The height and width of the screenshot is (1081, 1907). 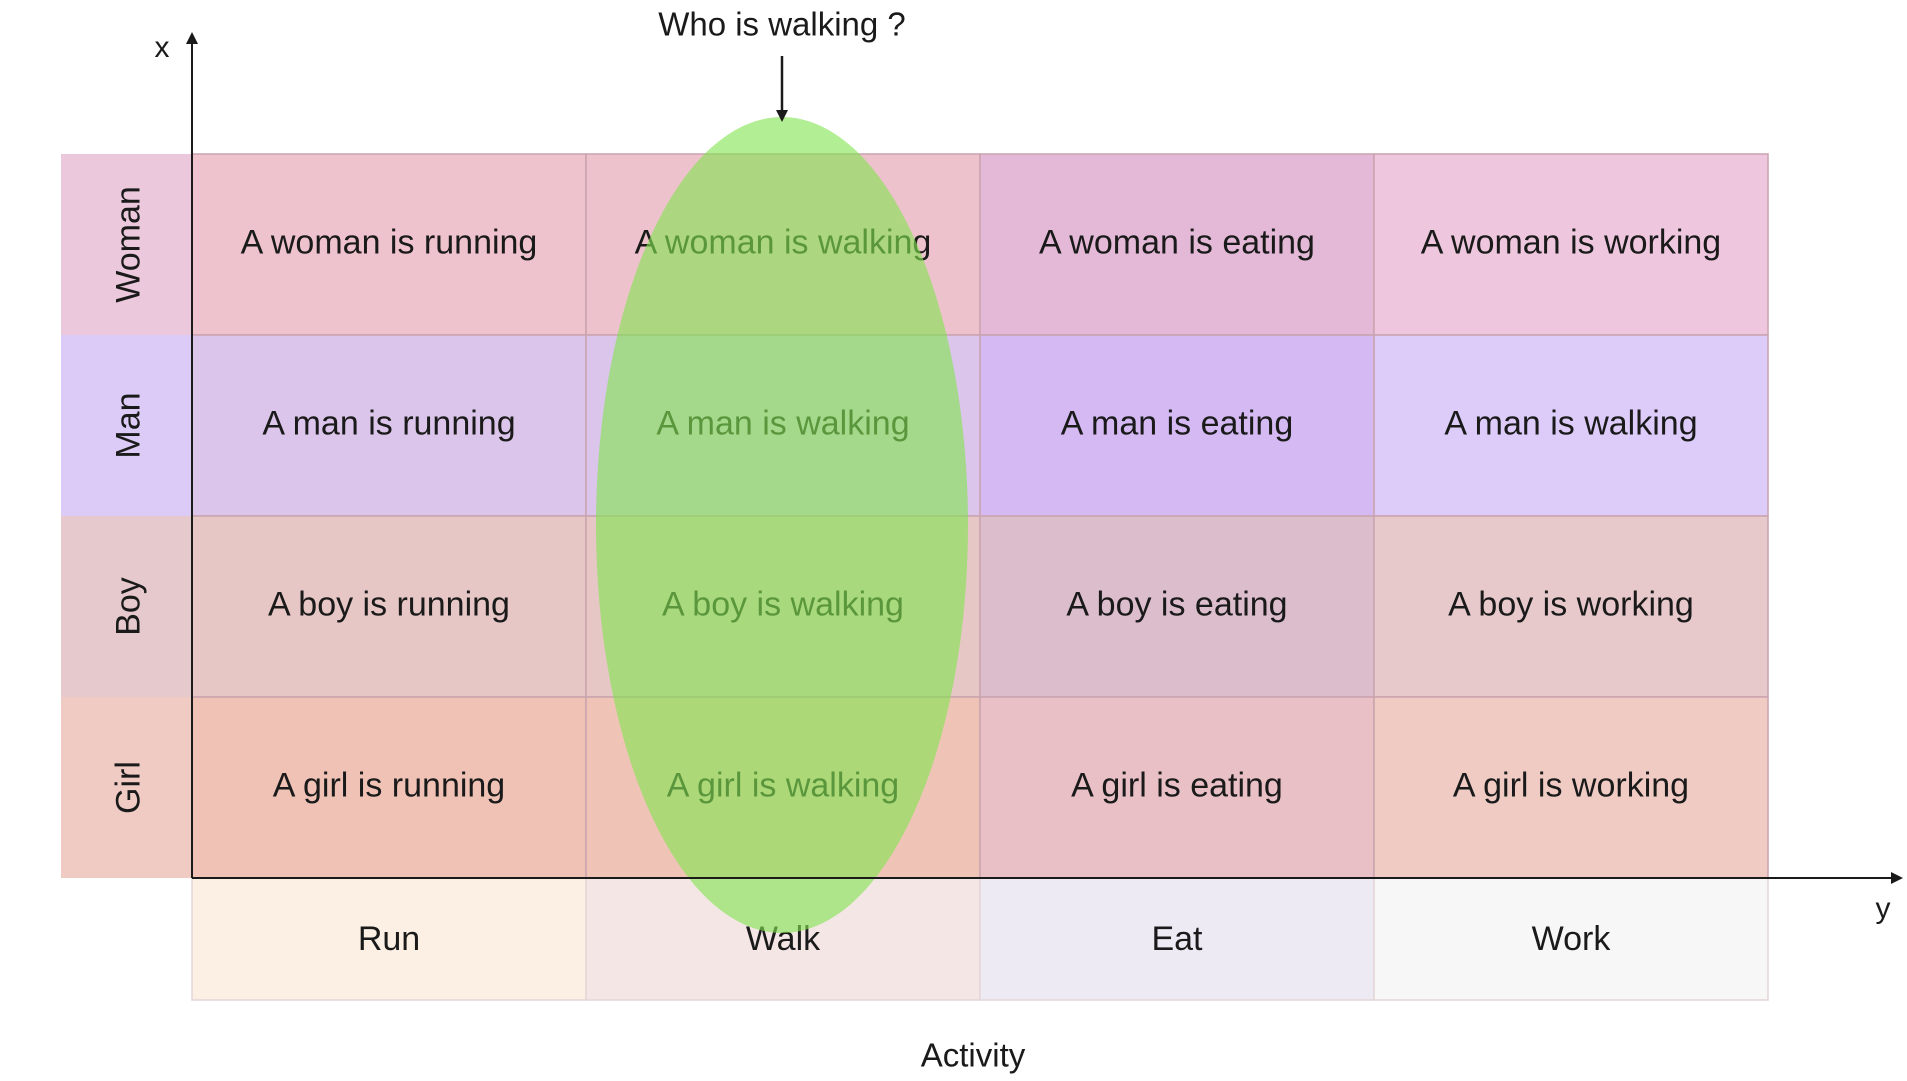 I want to click on cell-text: A woman is working, so click(x=1571, y=242).